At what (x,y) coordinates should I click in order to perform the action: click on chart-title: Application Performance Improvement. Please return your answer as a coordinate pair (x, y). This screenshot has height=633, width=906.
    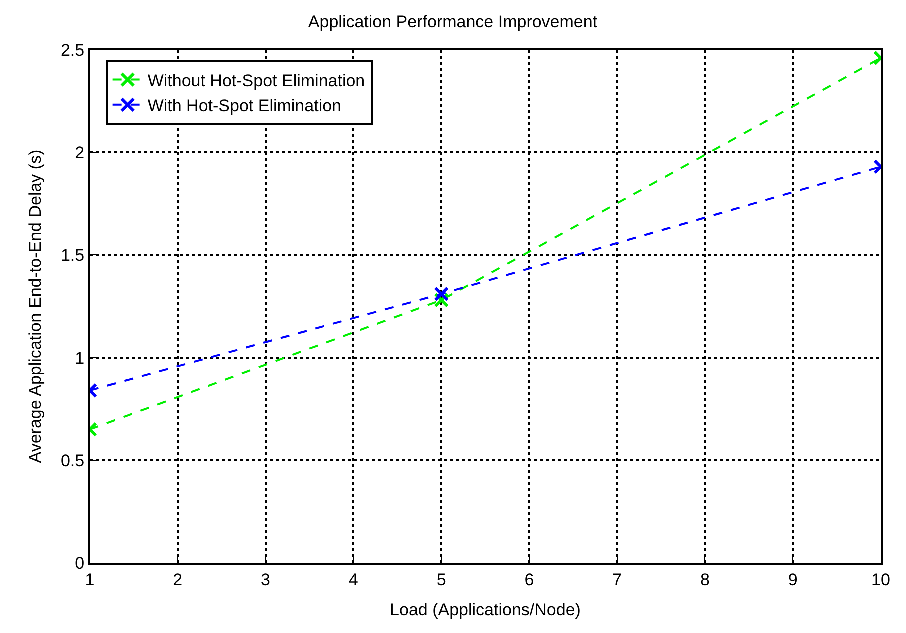
    Looking at the image, I should click on (453, 22).